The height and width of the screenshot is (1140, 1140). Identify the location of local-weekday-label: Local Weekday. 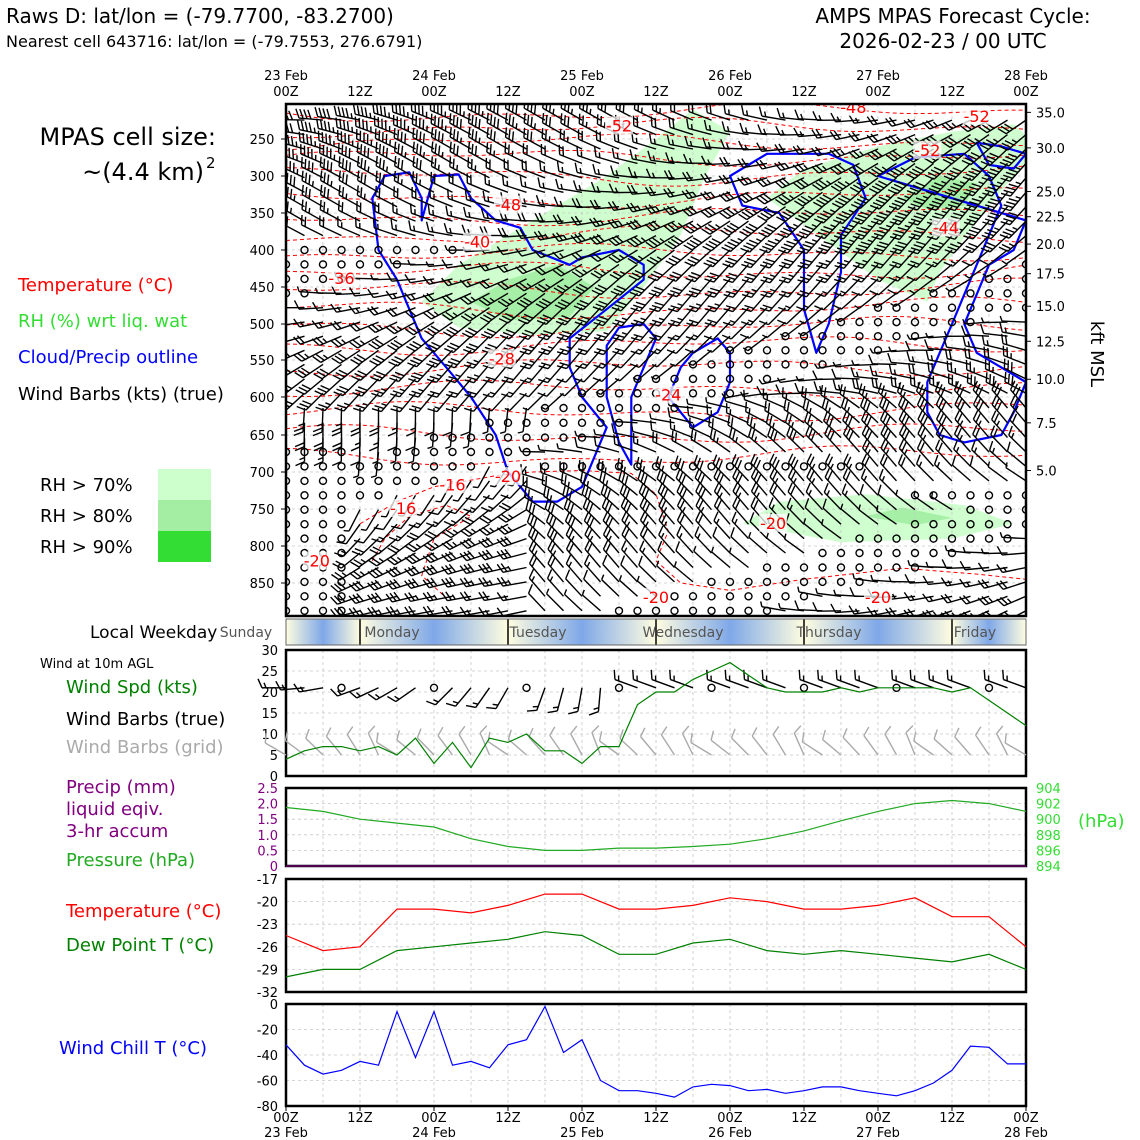
(153, 633).